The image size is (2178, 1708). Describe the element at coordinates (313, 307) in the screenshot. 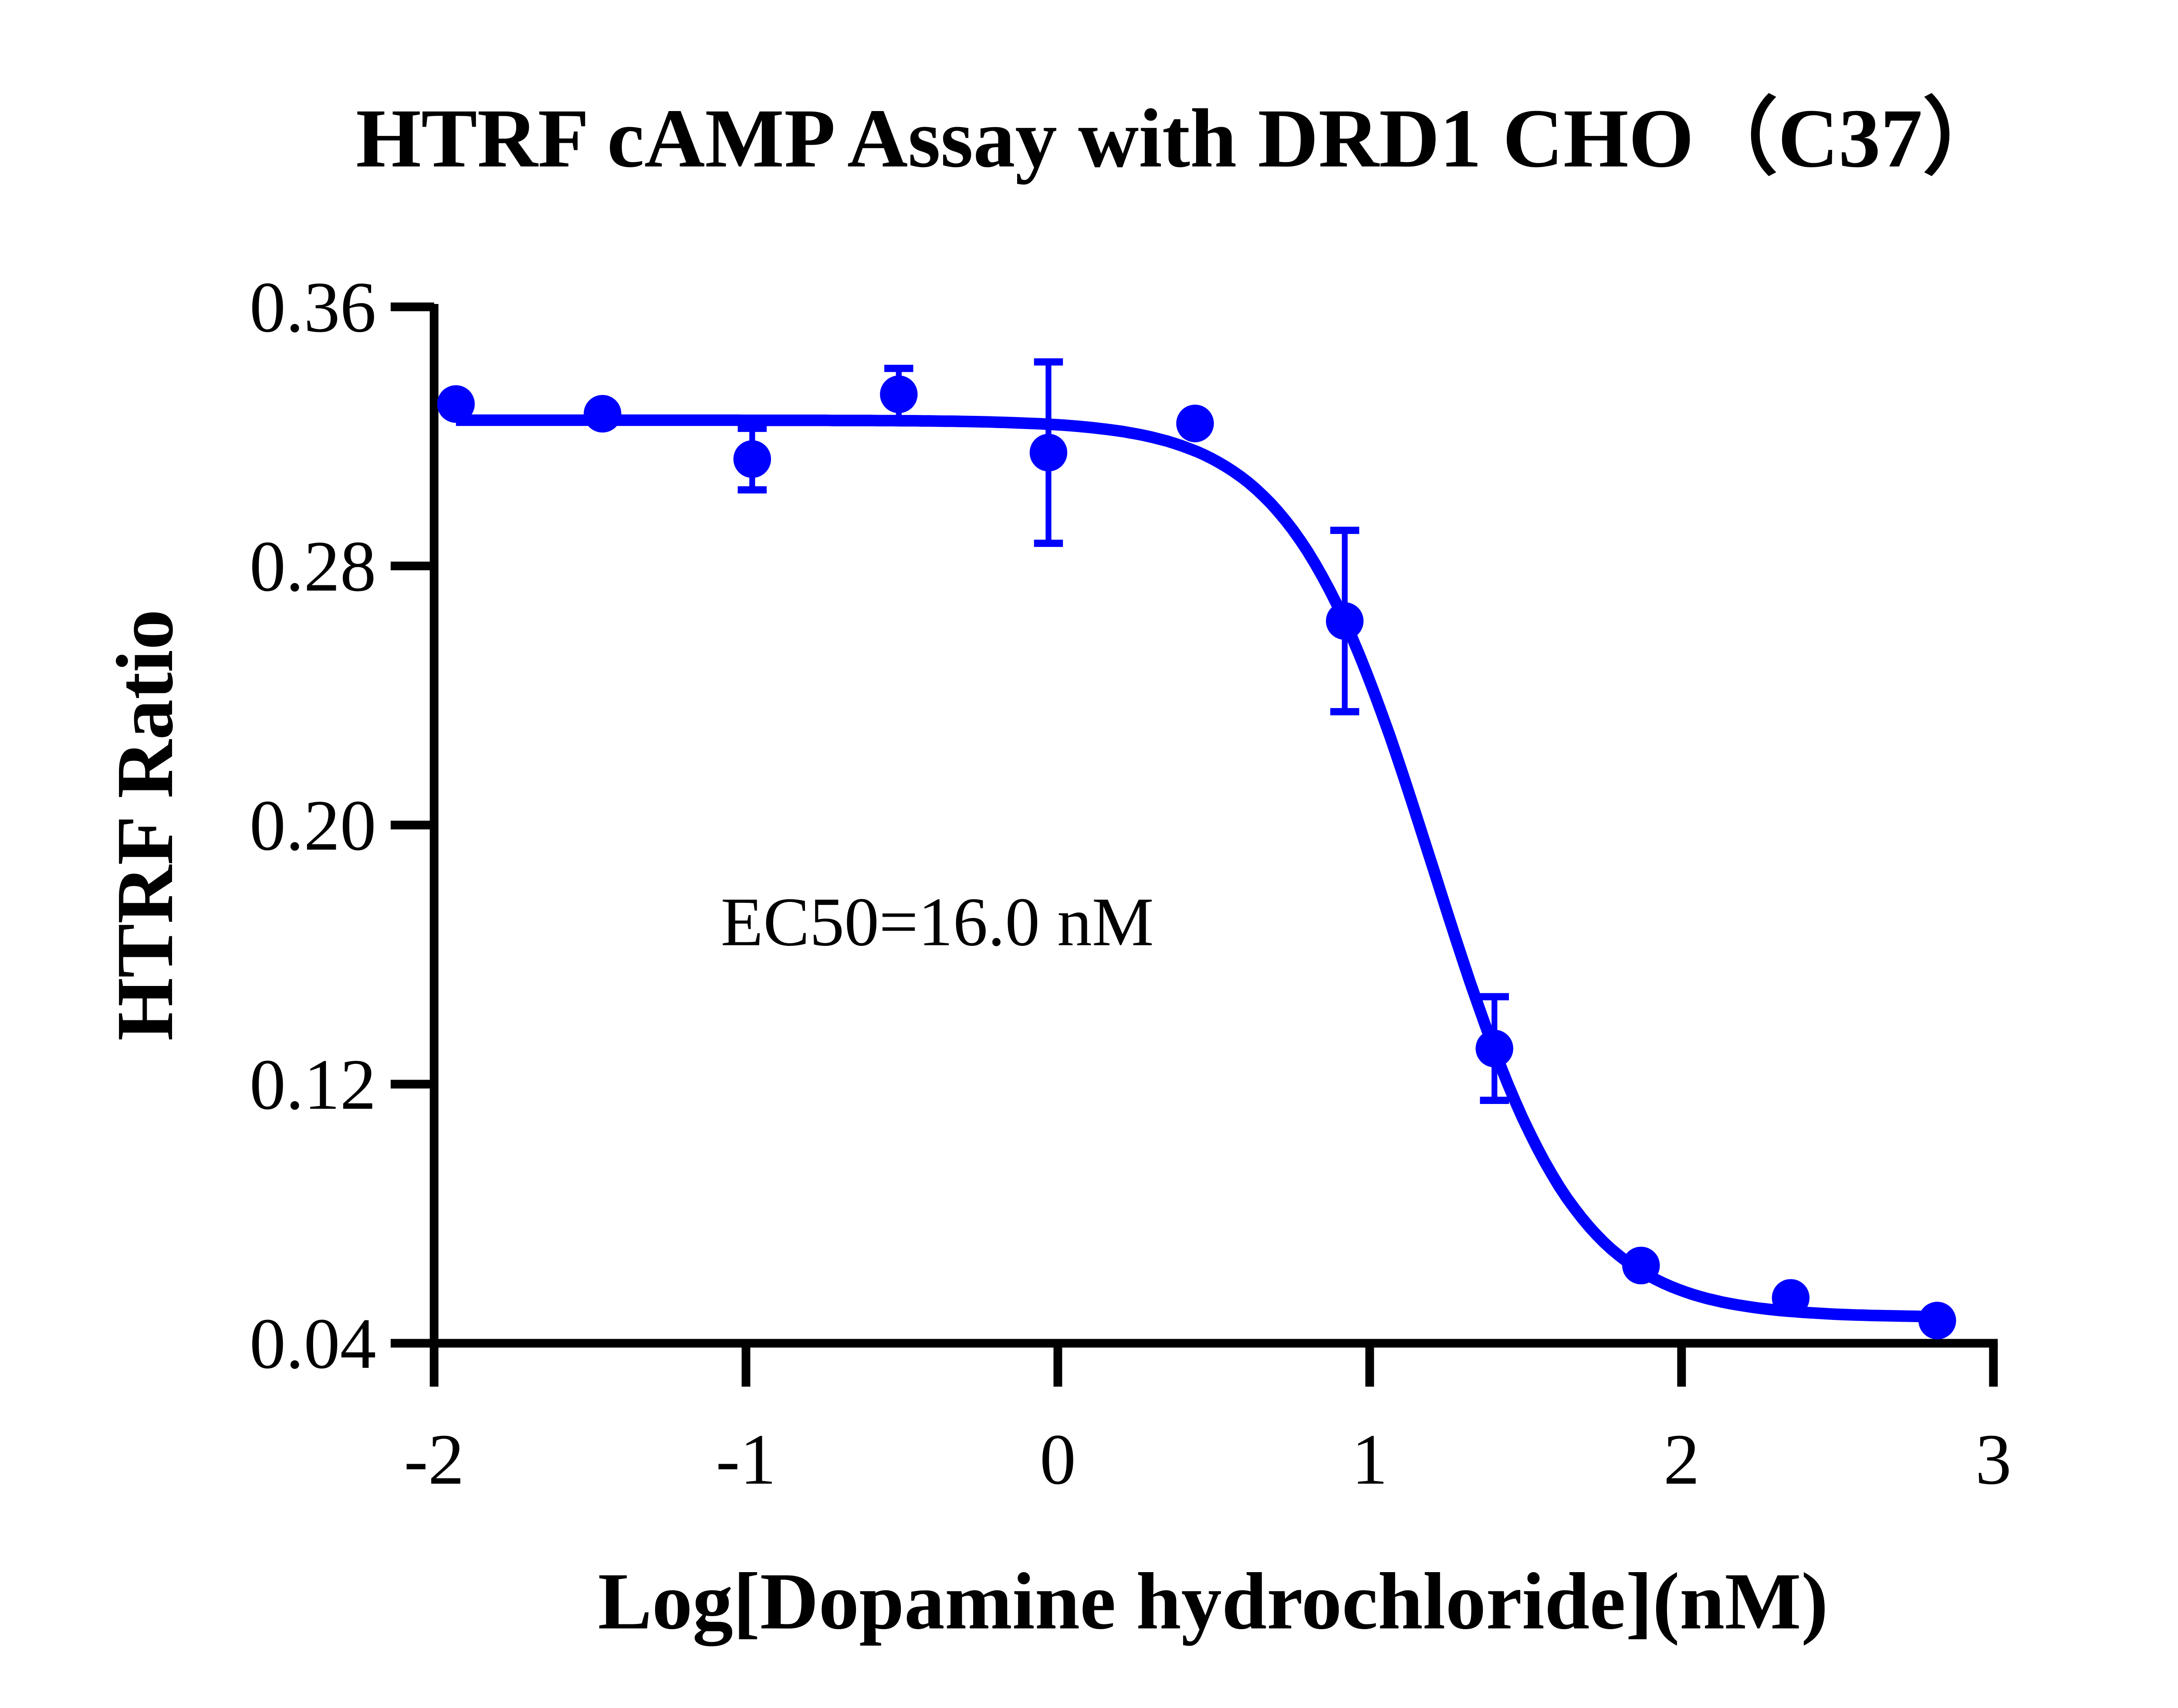

I see `y-tick-label: 0.36` at that location.